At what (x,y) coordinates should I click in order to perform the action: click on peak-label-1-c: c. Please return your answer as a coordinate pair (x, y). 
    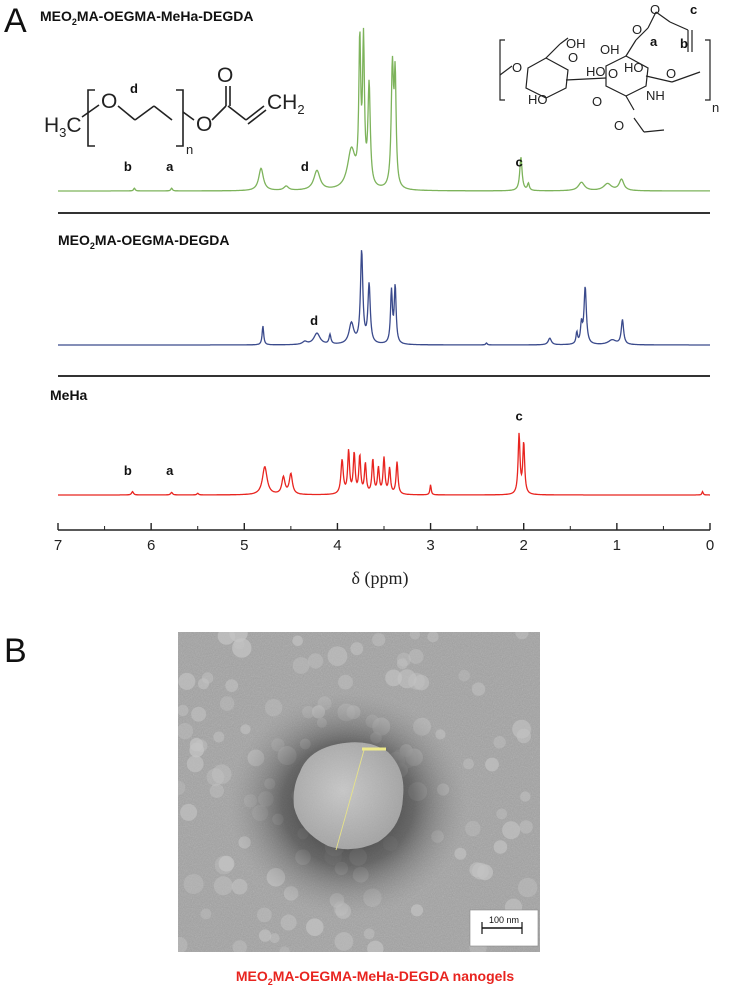
    Looking at the image, I should click on (518, 162).